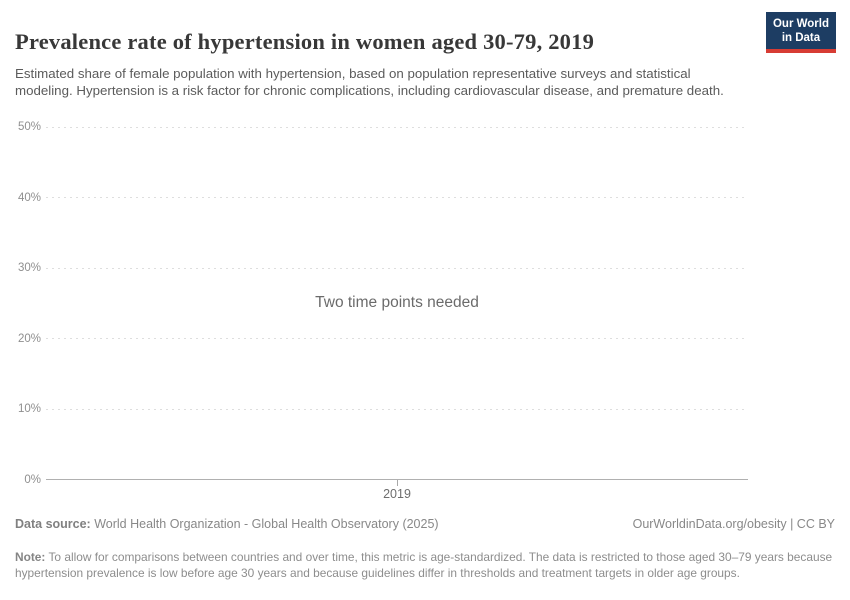 Image resolution: width=850 pixels, height=600 pixels. Describe the element at coordinates (397, 302) in the screenshot. I see `chart-status-message: Two time points needed` at that location.